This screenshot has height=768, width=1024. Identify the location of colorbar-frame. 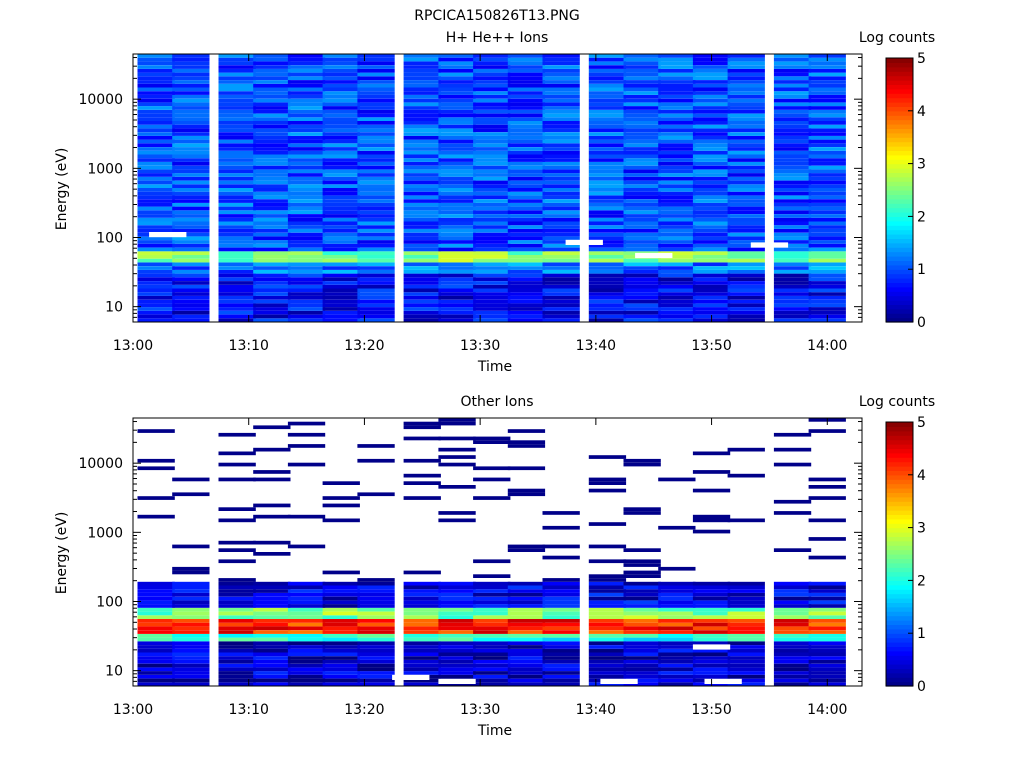
(899, 554).